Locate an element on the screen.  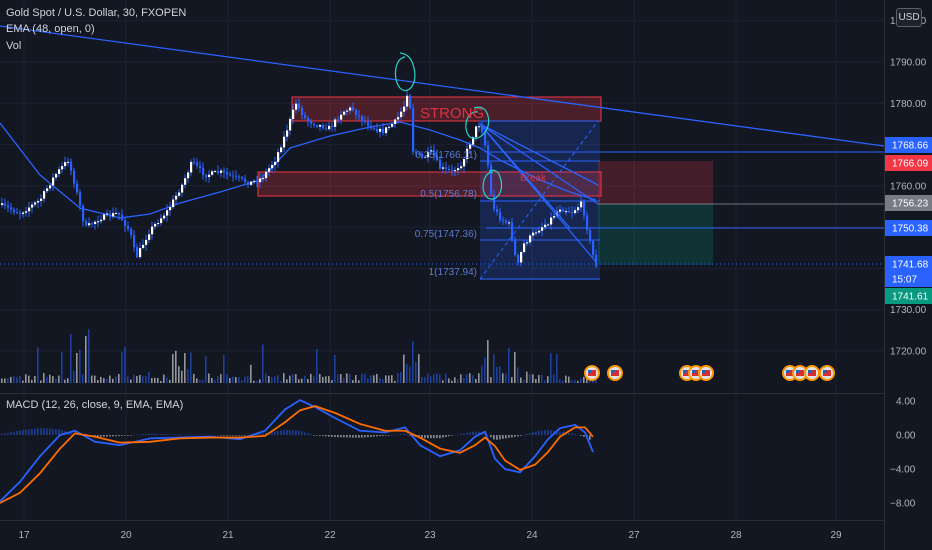
price-tick: 1790.00 is located at coordinates (908, 63).